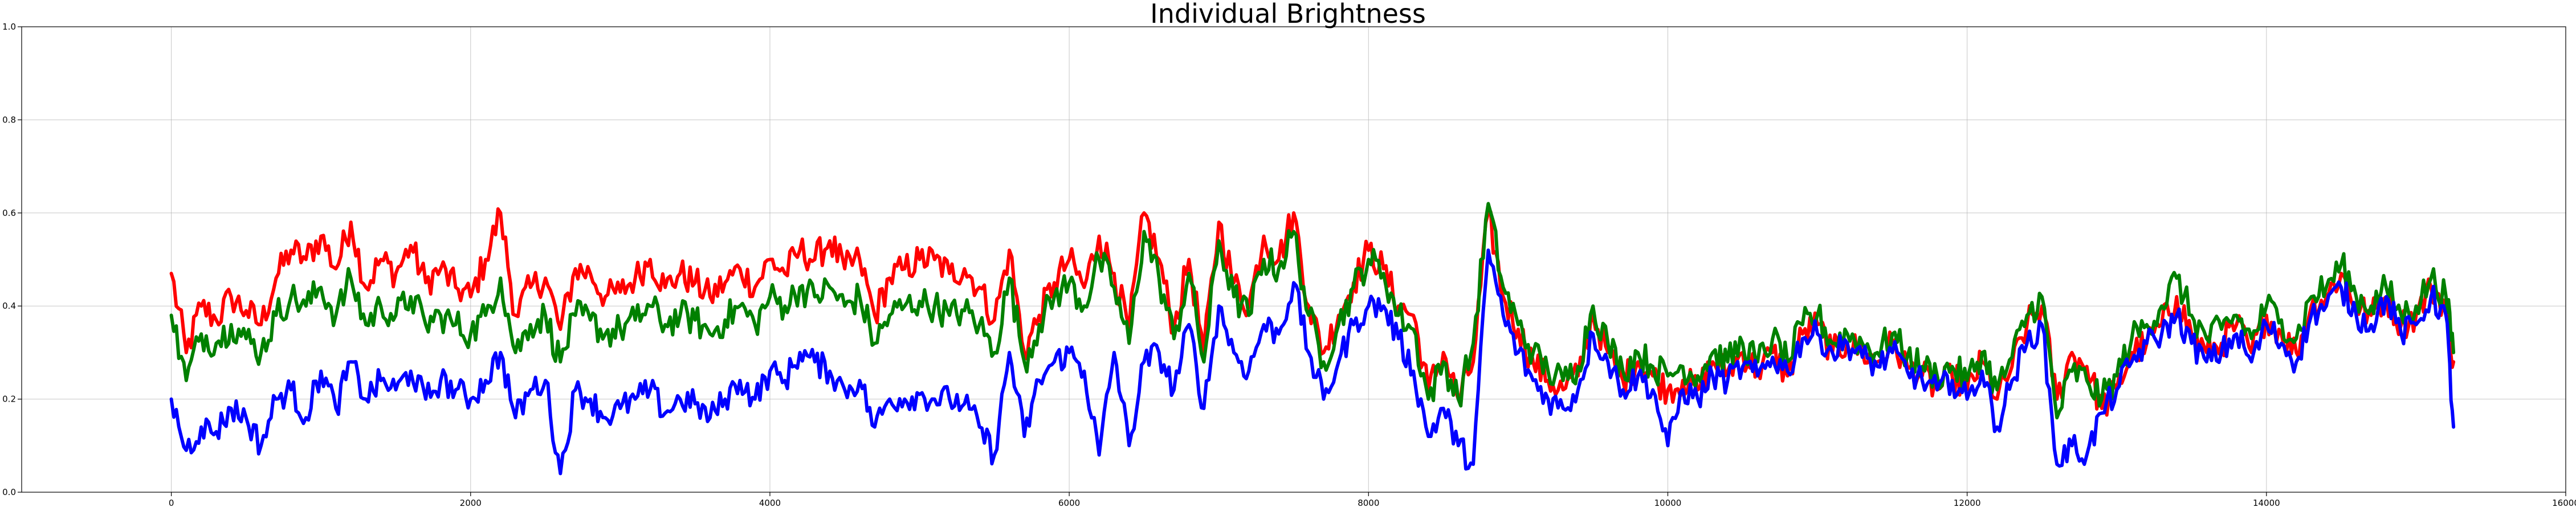 The image size is (2576, 507). I want to click on y-tick-label: 0.4, so click(9, 306).